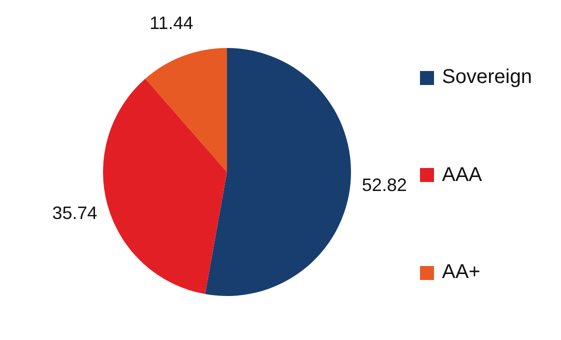 Image resolution: width=561 pixels, height=340 pixels. What do you see at coordinates (384, 184) in the screenshot?
I see `data-label: 52.82` at bounding box center [384, 184].